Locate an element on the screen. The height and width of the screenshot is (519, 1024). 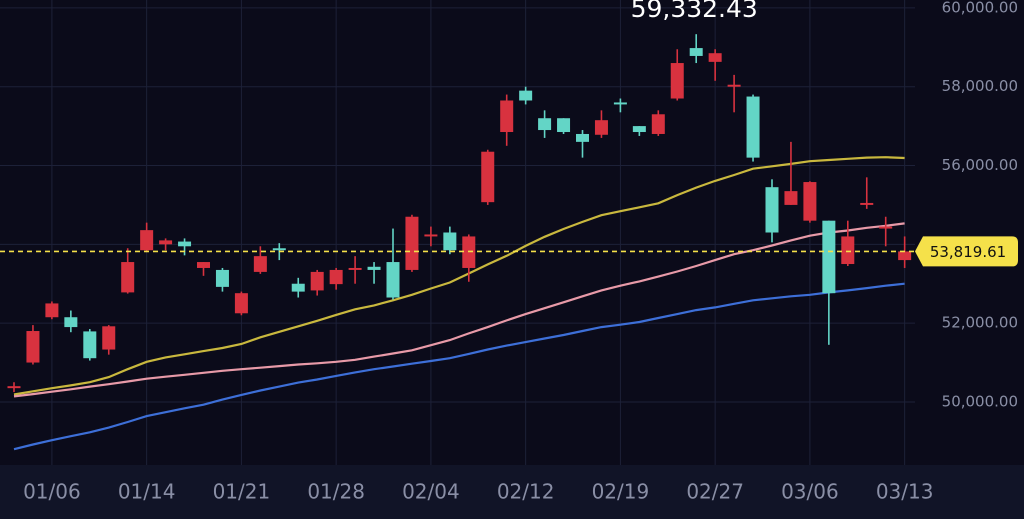
x-tick-label: 01/28 is located at coordinates (336, 492).